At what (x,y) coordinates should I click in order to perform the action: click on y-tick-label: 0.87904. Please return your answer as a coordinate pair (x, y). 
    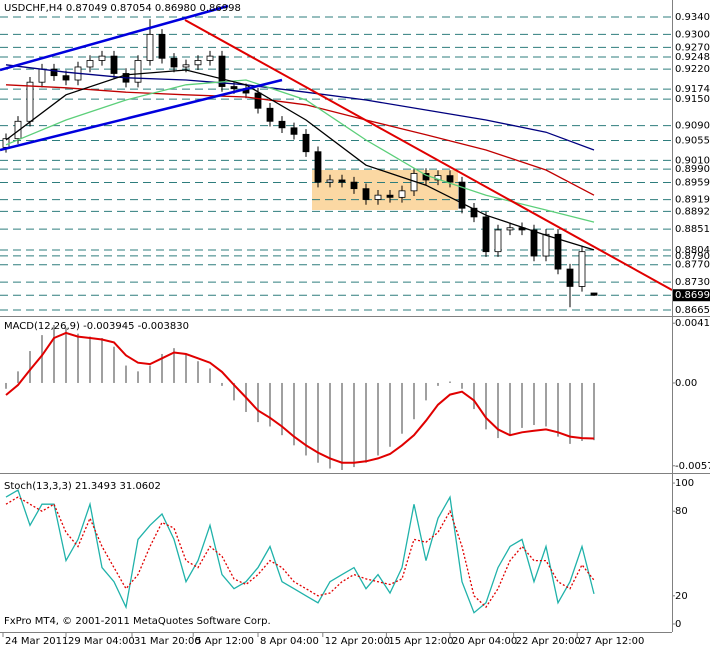
    Looking at the image, I should click on (692, 256).